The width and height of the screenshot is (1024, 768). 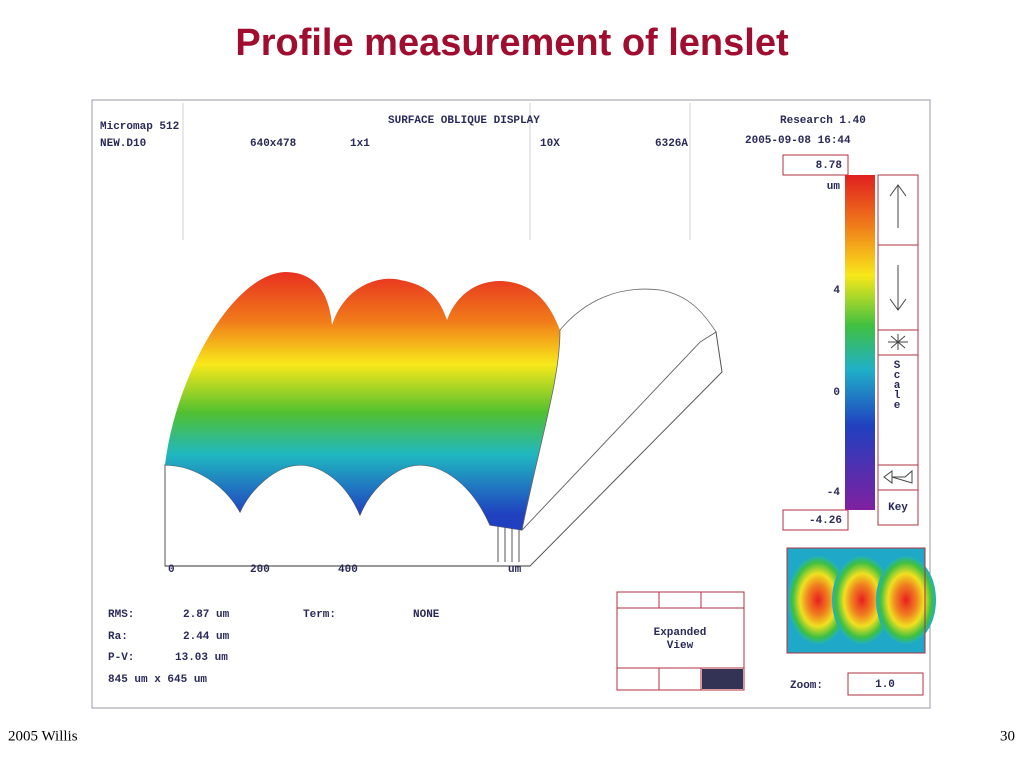 I want to click on stat-value: 2.44 um, so click(x=206, y=637).